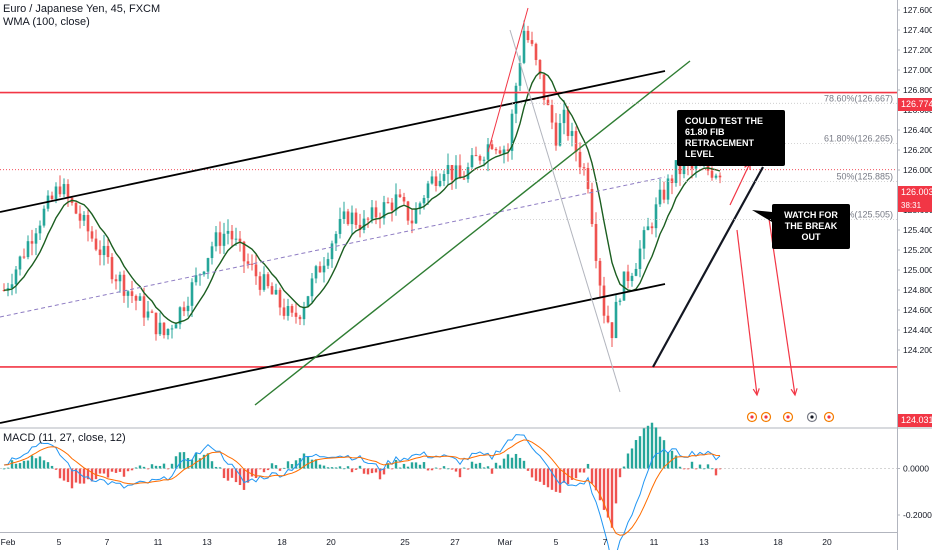 The image size is (932, 550). I want to click on event-markers, so click(790, 417).